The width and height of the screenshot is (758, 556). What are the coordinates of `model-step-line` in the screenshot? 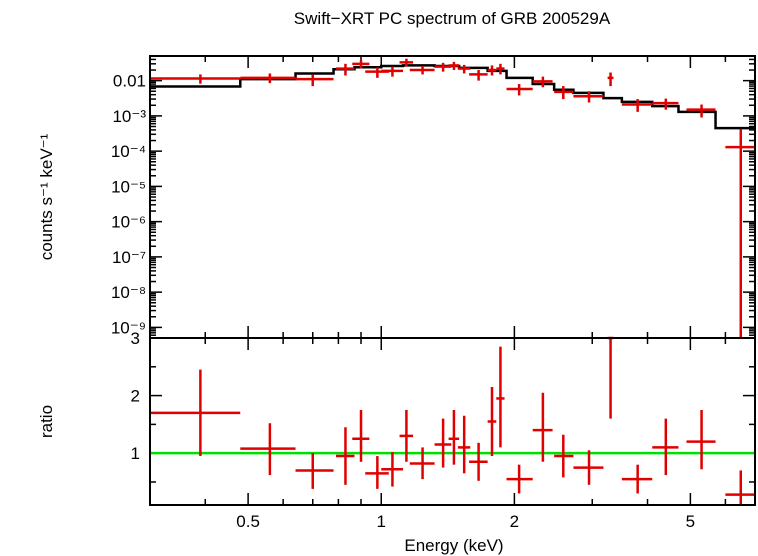 It's located at (452, 97).